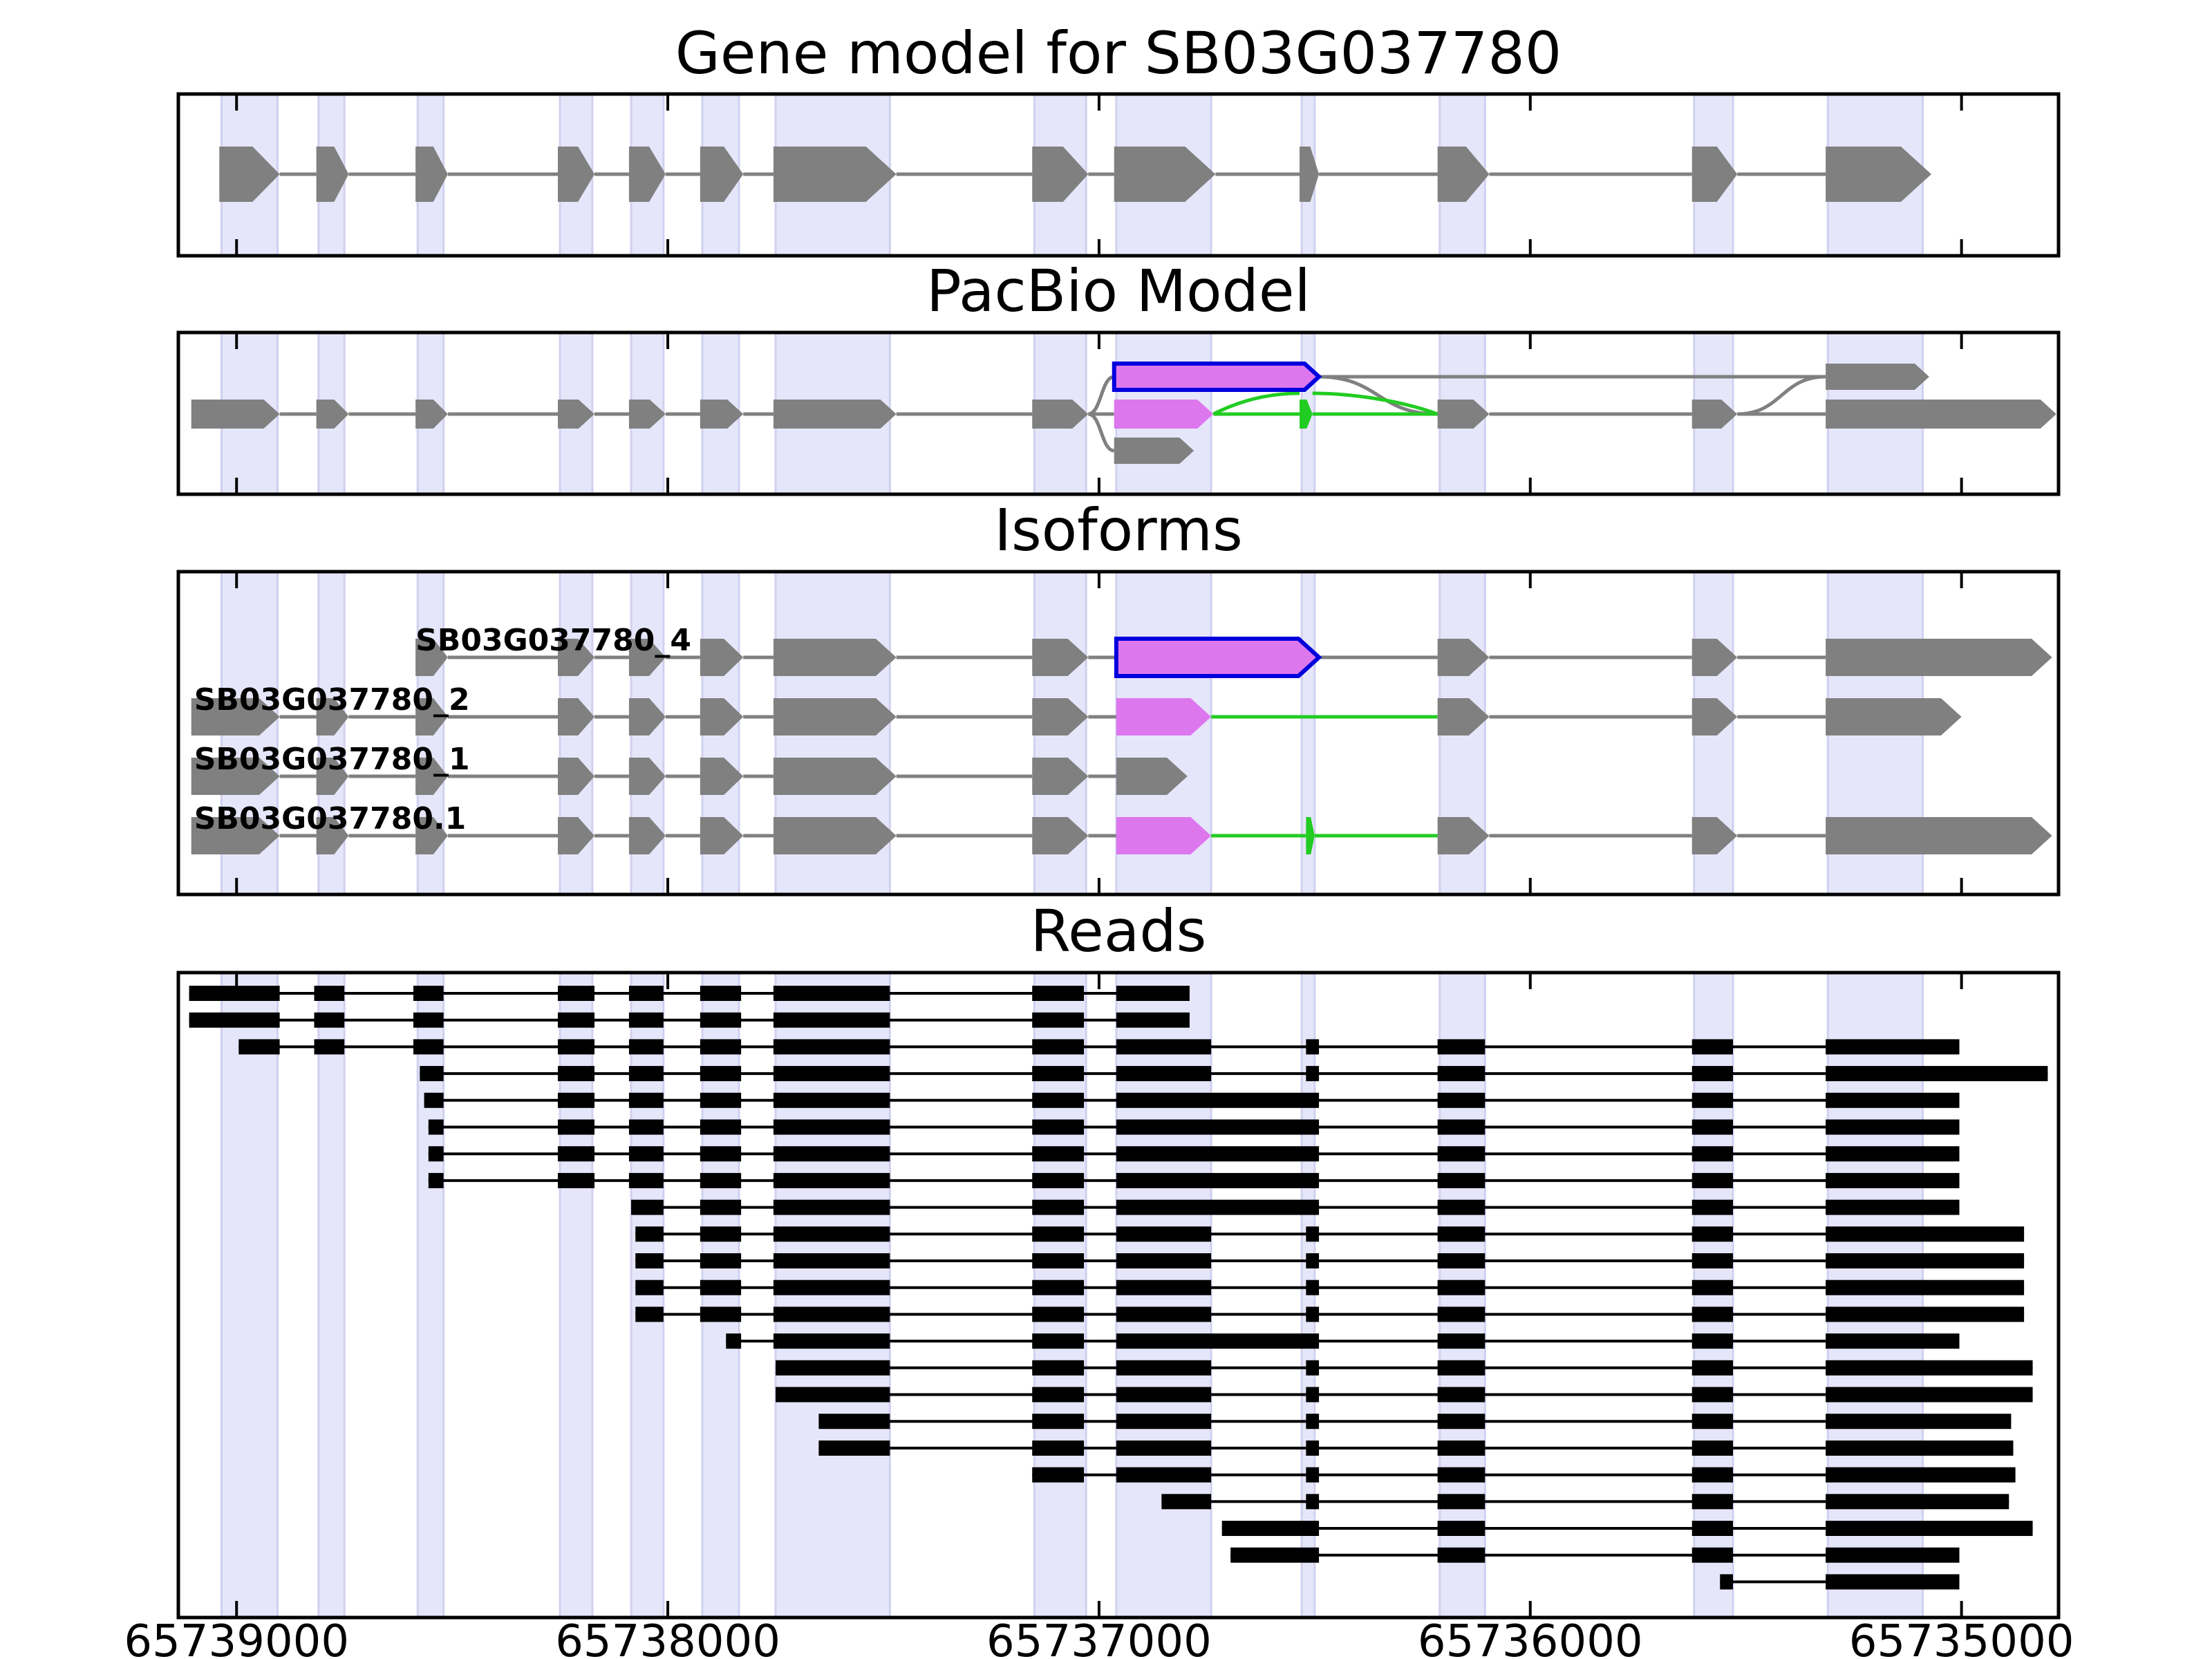  I want to click on panel-title-gene-model: Gene model for SB03G037780, so click(1118, 53).